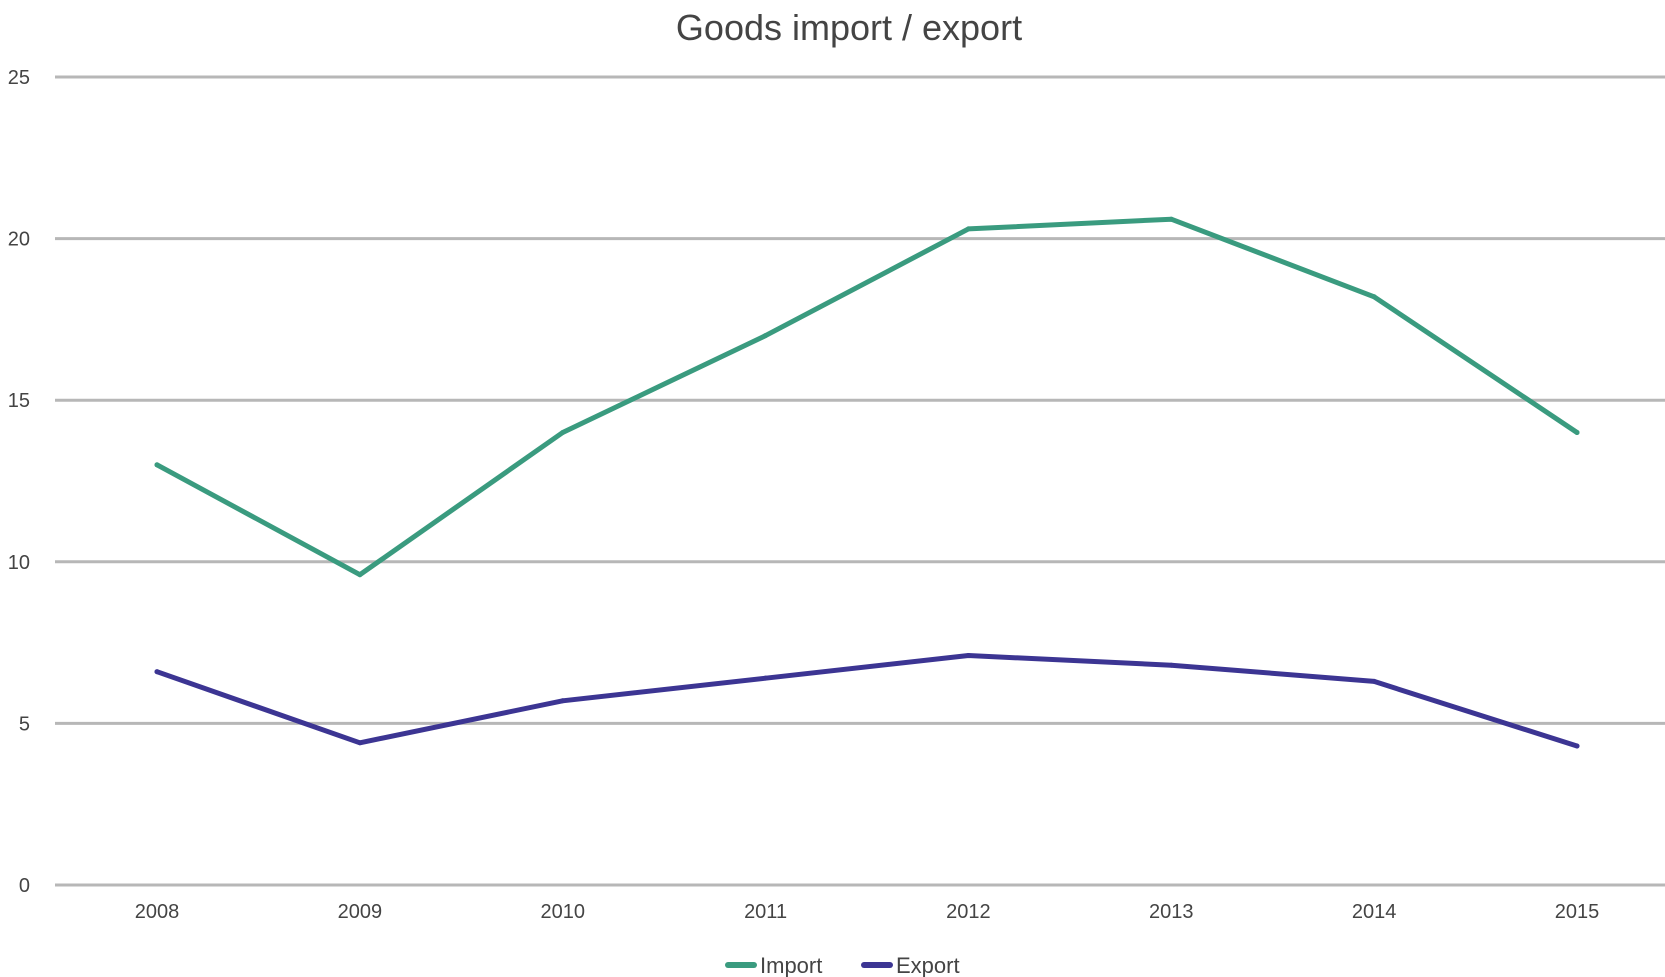  Describe the element at coordinates (360, 912) in the screenshot. I see `x-tick-label: 2009` at that location.